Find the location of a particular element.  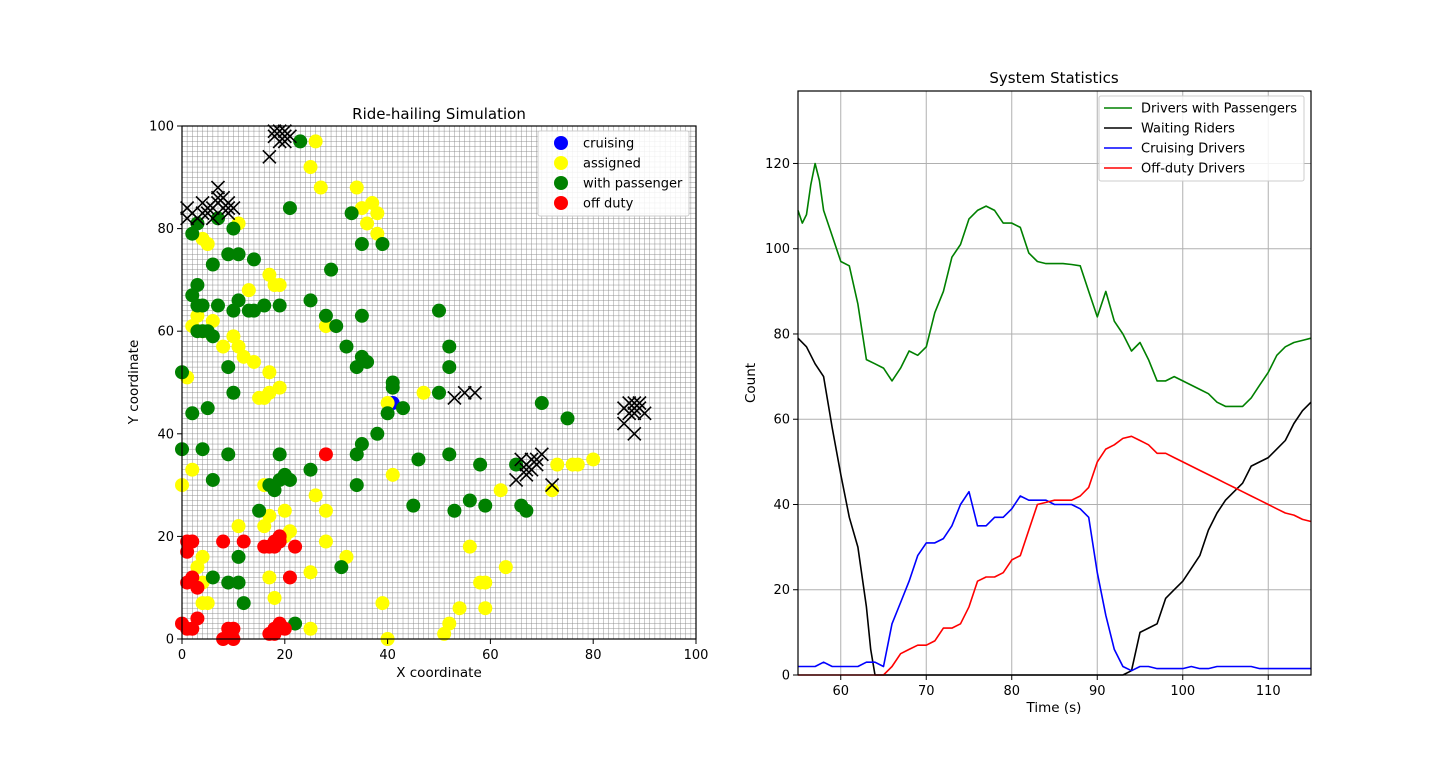

scatter-x-axis-label: X coordinate is located at coordinates (439, 673).